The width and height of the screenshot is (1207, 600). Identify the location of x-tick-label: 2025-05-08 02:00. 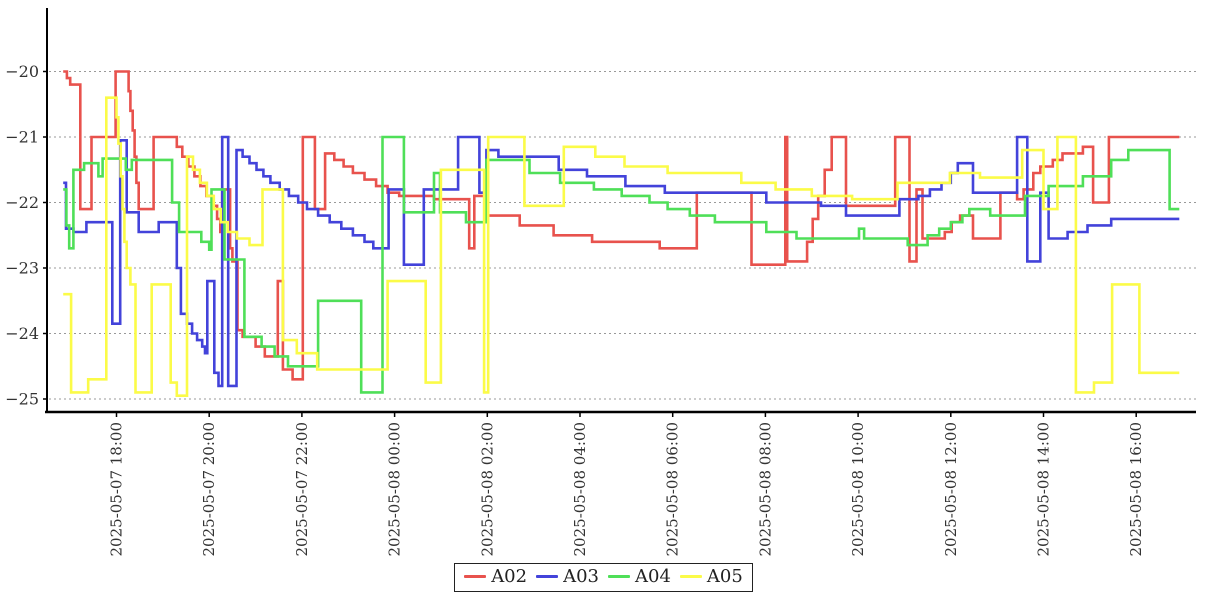
(487, 489).